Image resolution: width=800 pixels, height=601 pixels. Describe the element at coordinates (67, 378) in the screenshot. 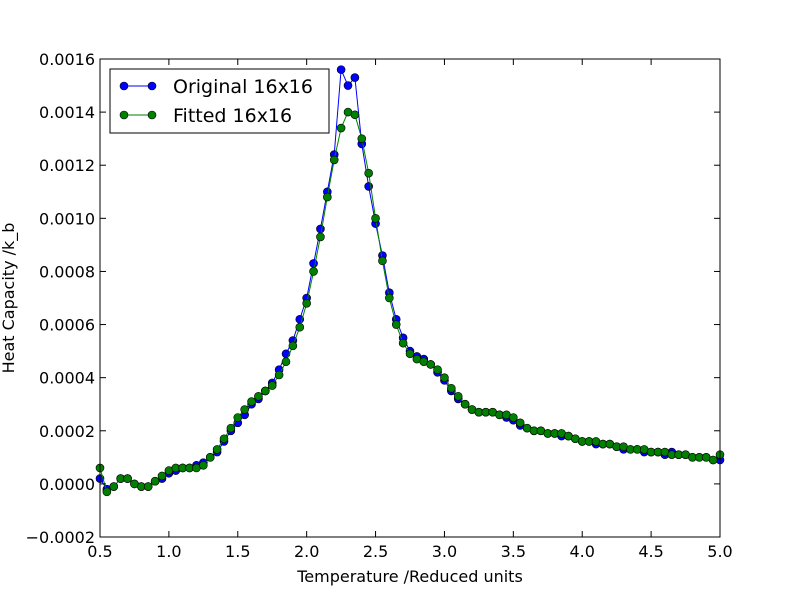

I see `y-tick-label: 0.0004` at that location.